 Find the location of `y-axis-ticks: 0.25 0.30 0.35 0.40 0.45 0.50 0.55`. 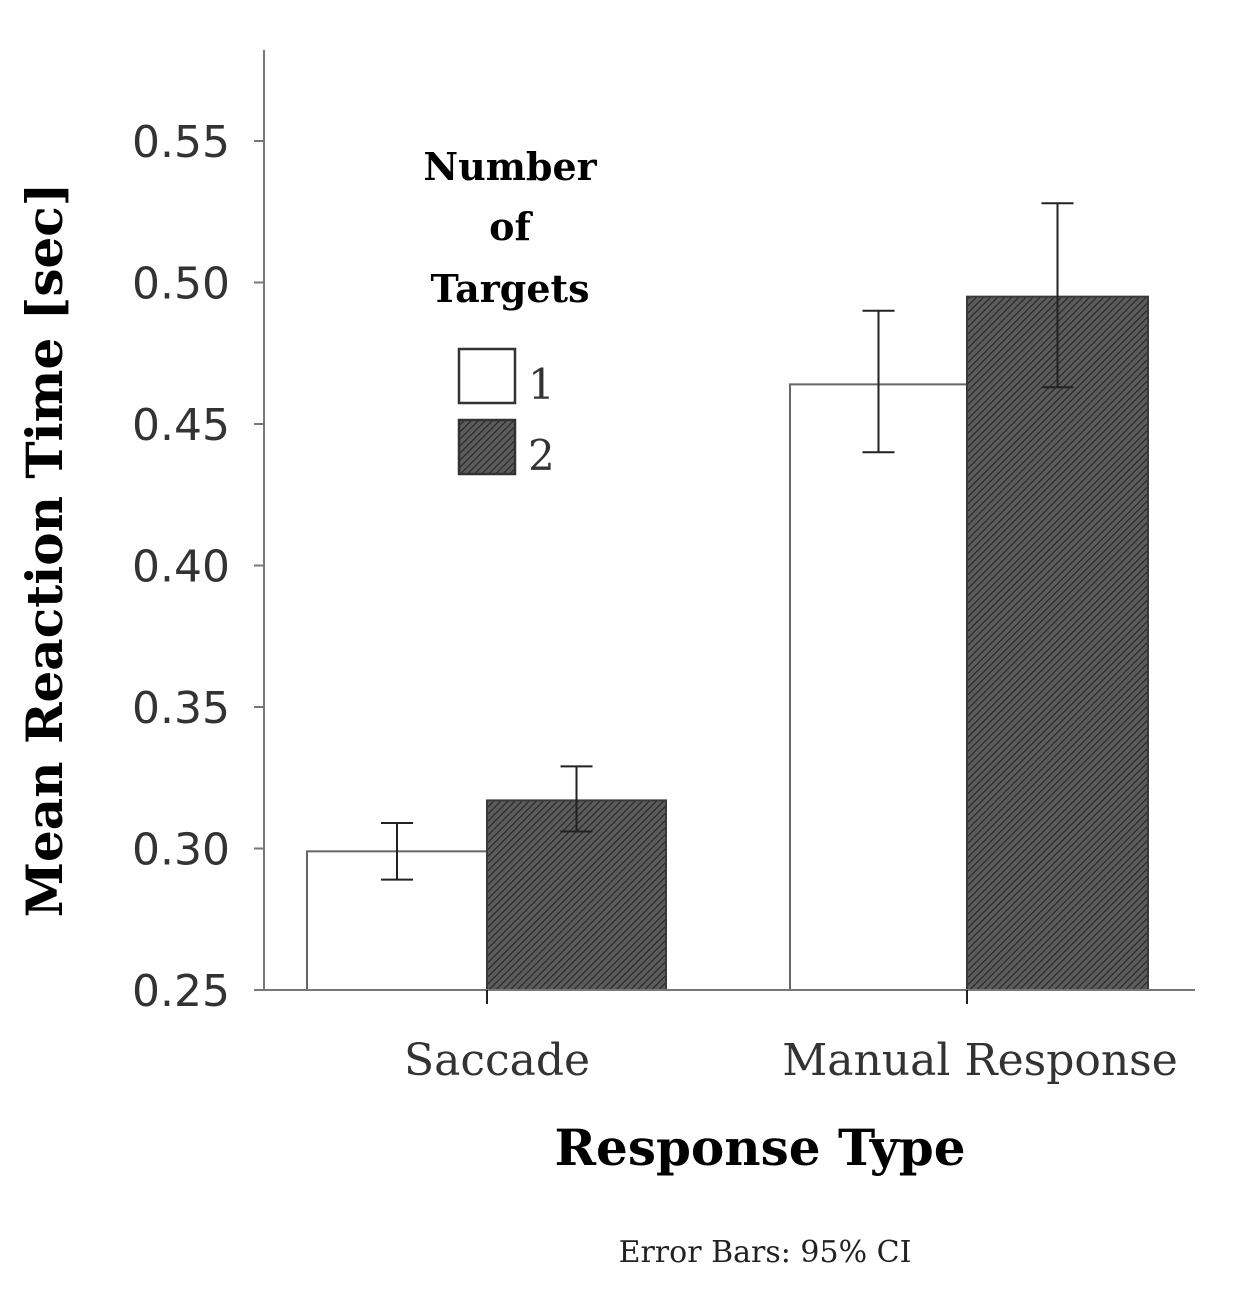

y-axis-ticks: 0.25 0.30 0.35 0.40 0.45 0.50 0.55 is located at coordinates (198, 567).